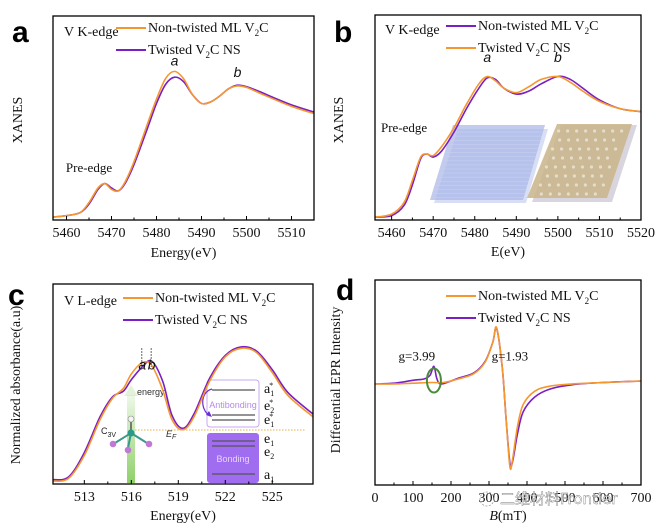 This screenshot has height=528, width=664. I want to click on atom-top, so click(131, 419).